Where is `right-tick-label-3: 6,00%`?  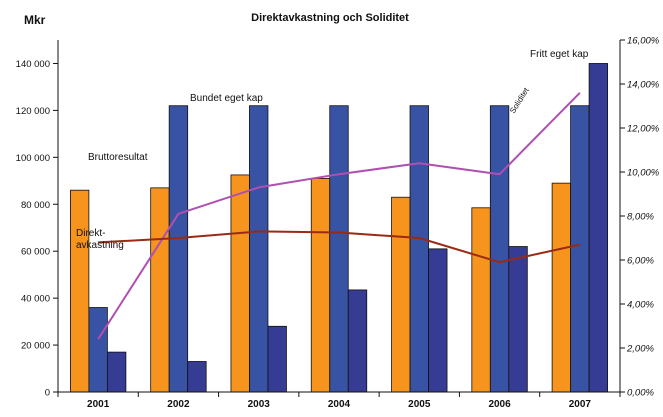
right-tick-label-3: 6,00% is located at coordinates (640, 261).